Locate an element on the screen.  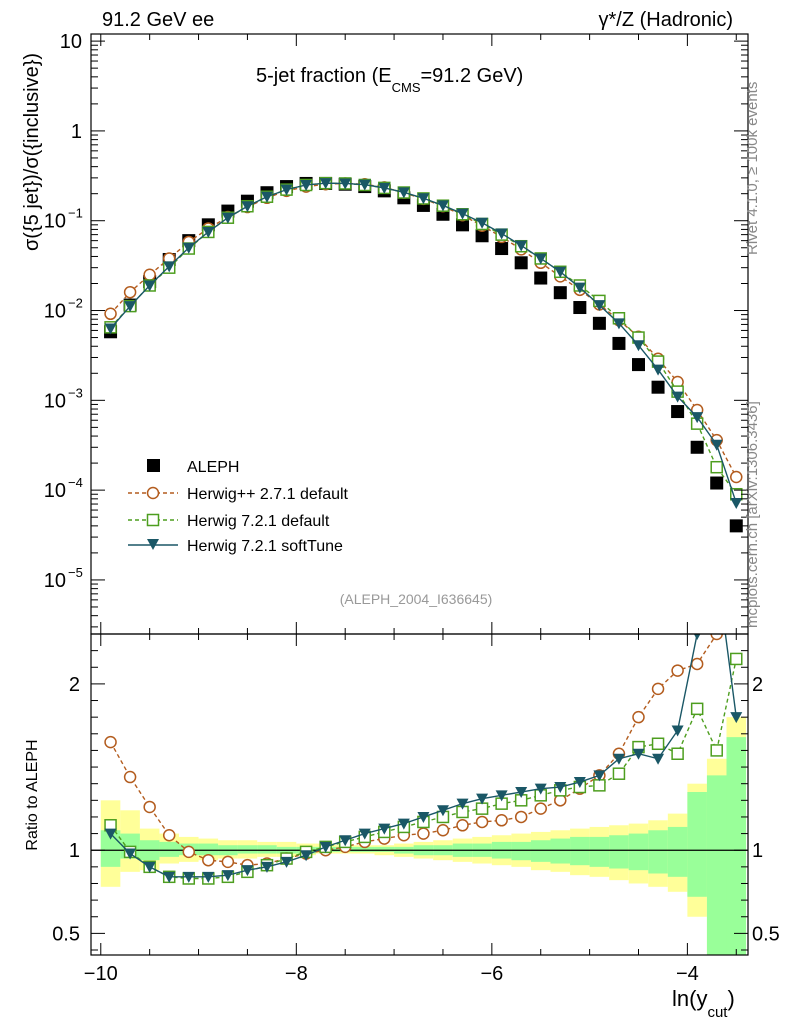
title-subscript: CMS is located at coordinates (406, 87).